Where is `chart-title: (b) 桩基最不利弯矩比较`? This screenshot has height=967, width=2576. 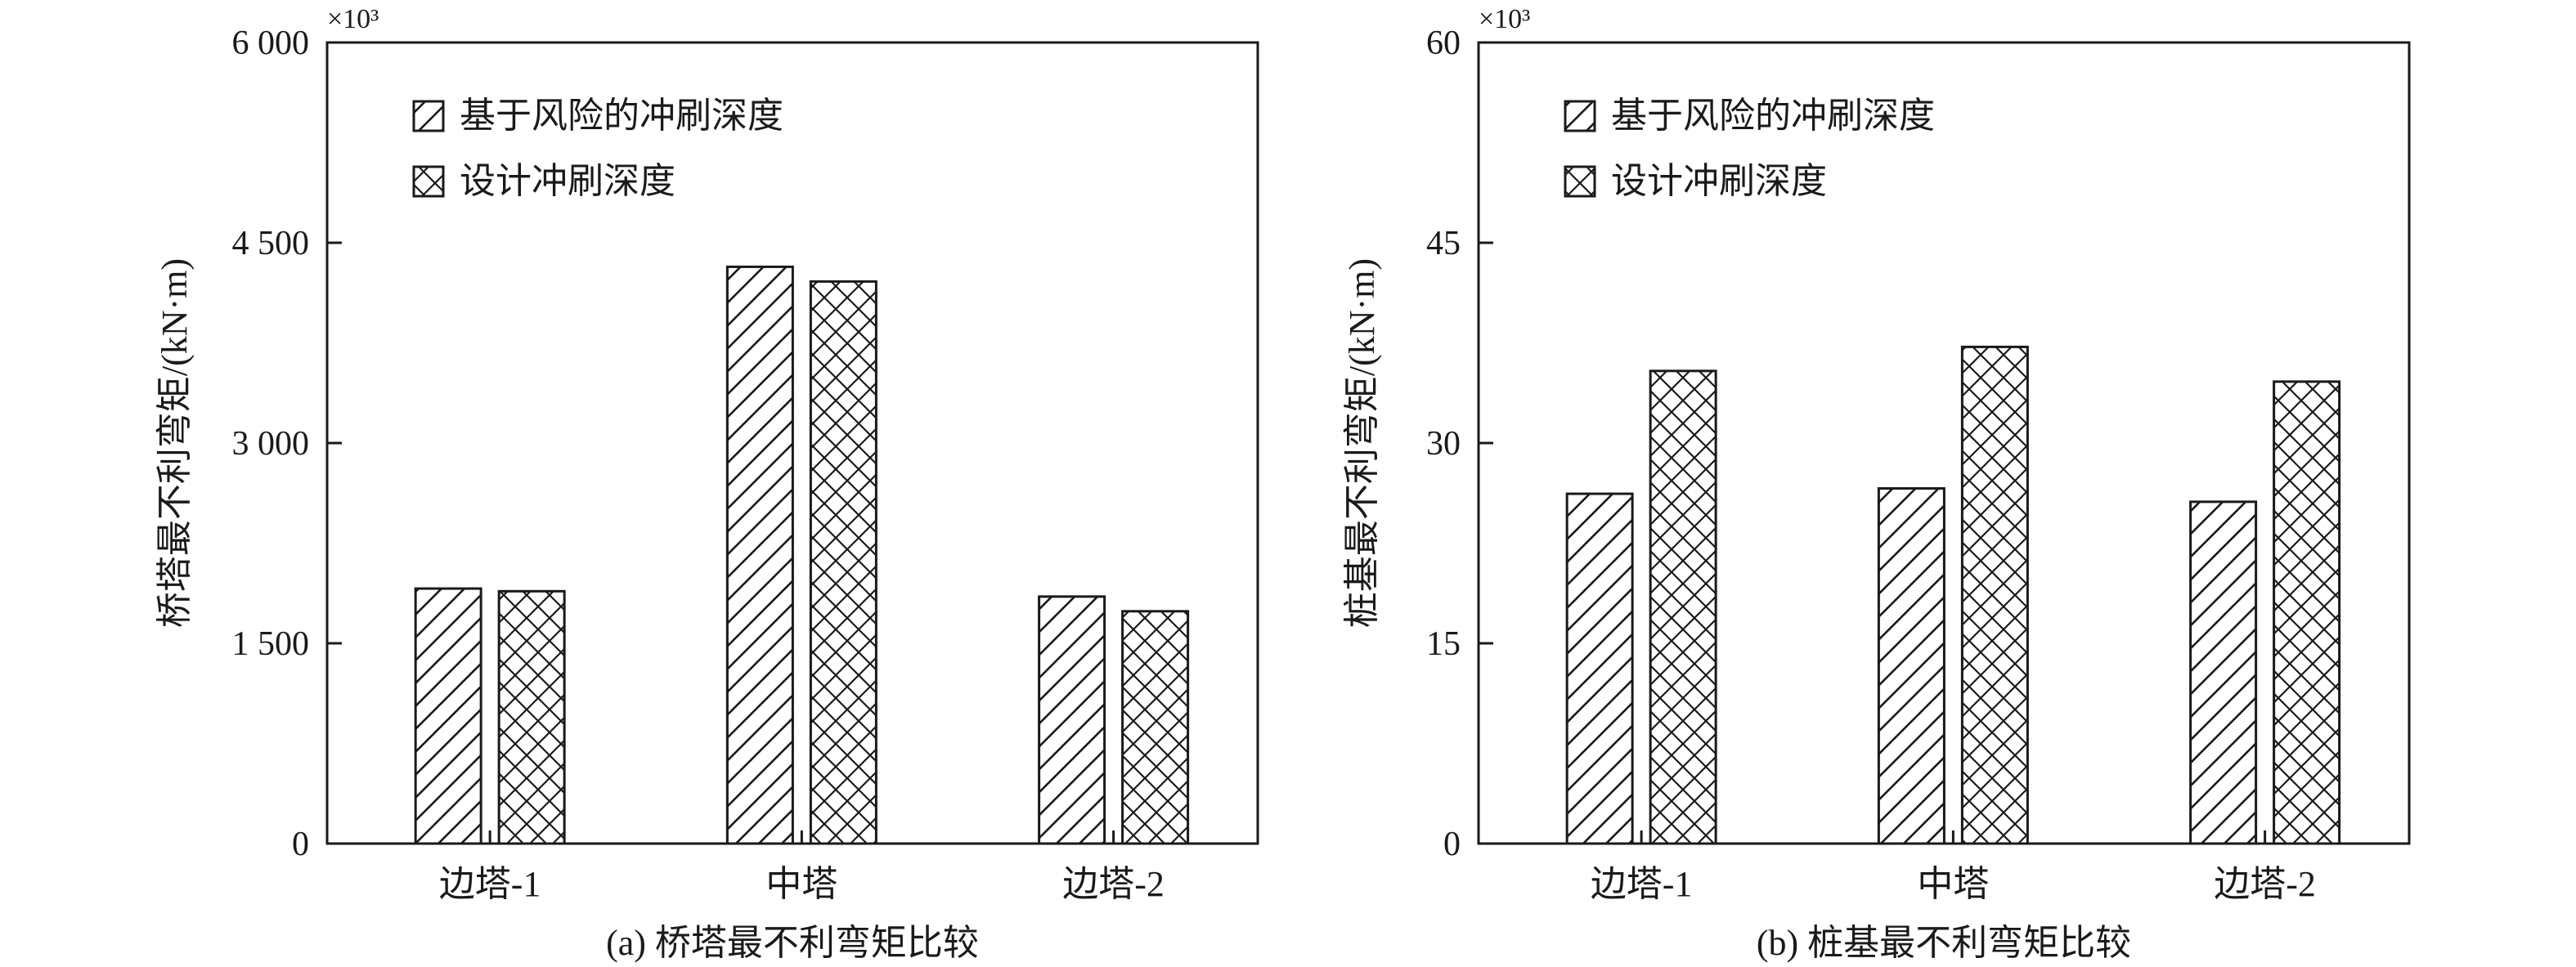
chart-title: (b) 桩基最不利弯矩比较 is located at coordinates (1944, 943).